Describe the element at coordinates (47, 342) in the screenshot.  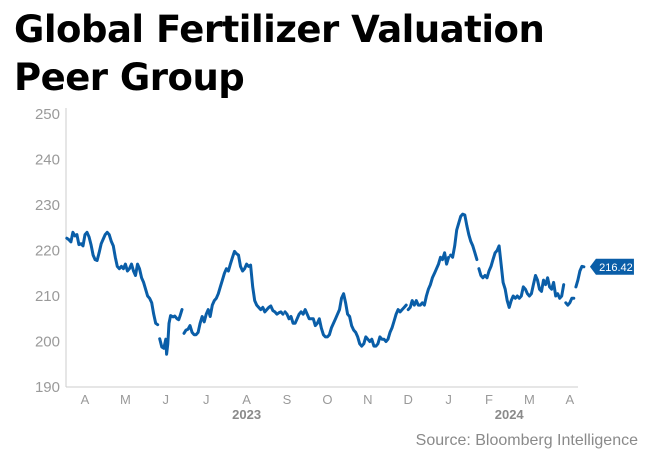
I see `y-tick-label: 200` at that location.